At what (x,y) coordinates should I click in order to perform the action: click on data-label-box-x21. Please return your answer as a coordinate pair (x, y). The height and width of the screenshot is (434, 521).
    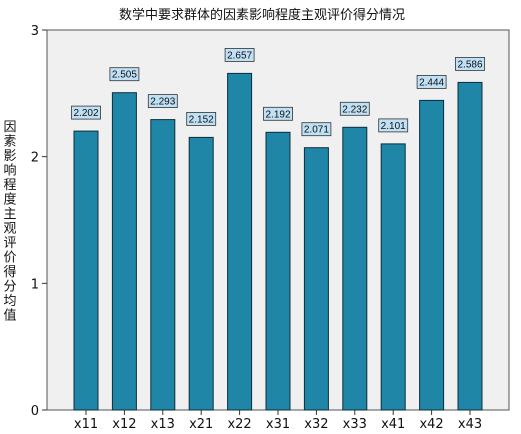
    Looking at the image, I should click on (201, 119).